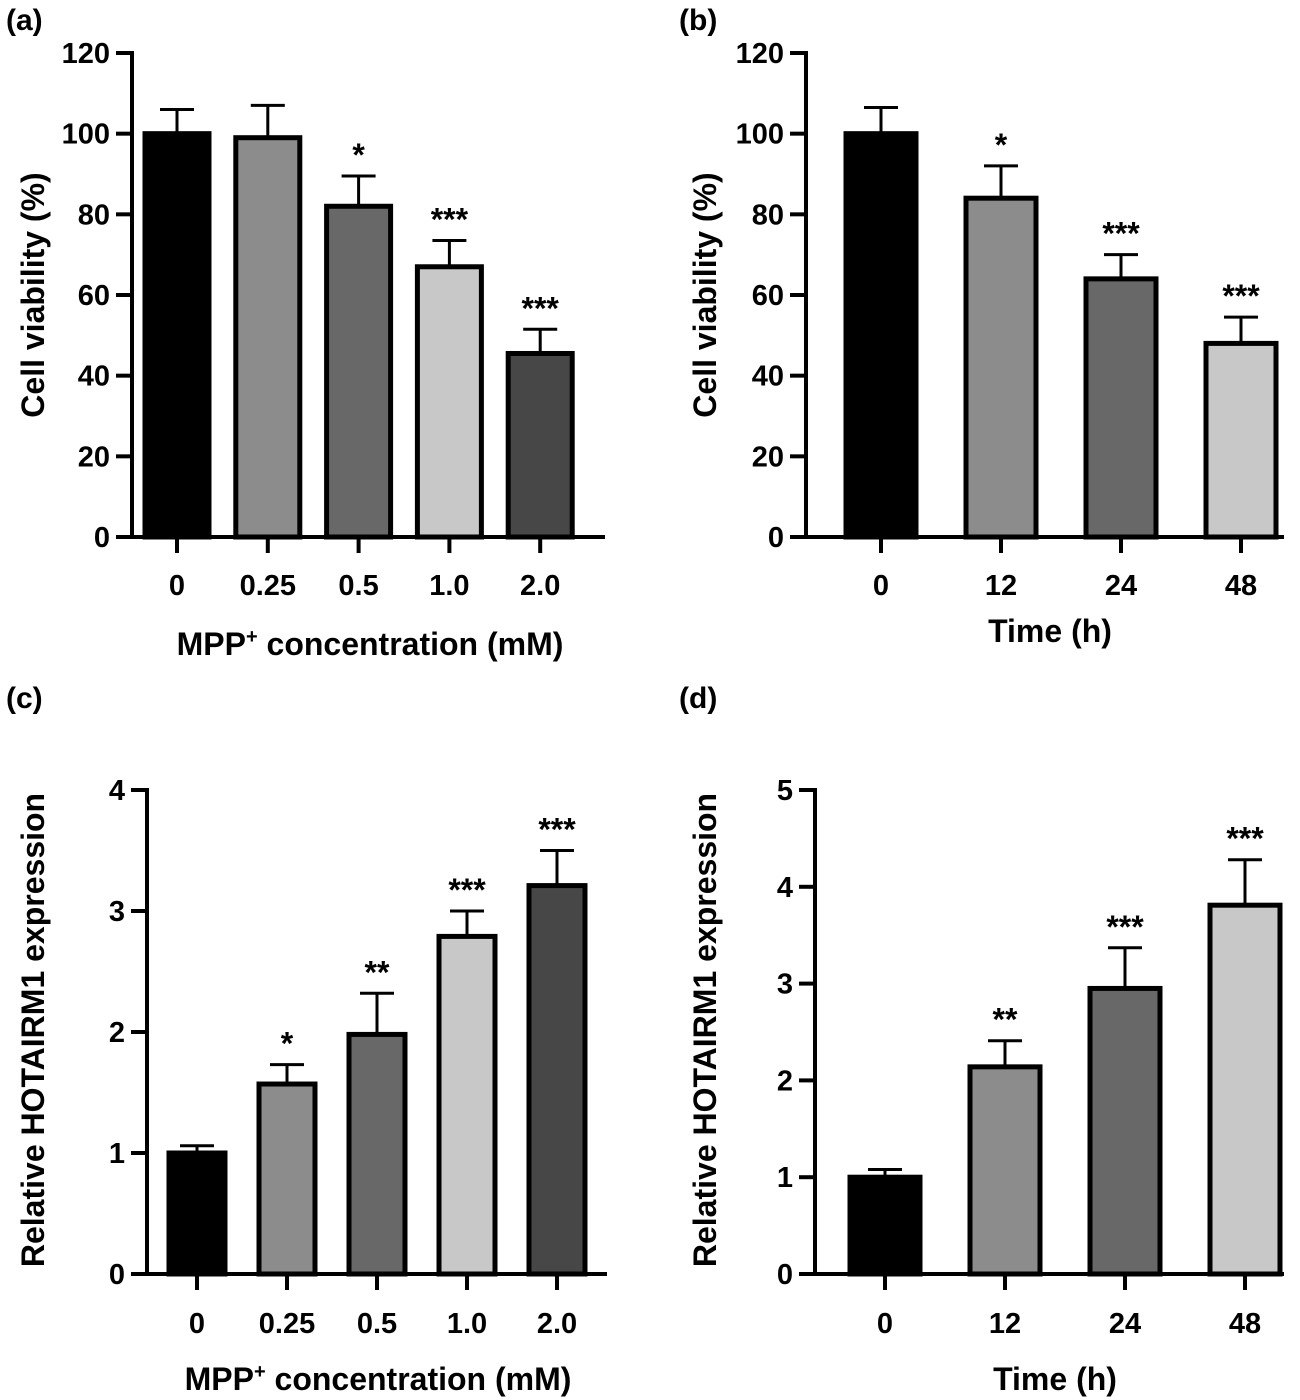 The width and height of the screenshot is (1300, 1400). I want to click on panel-label: (c), so click(24, 698).